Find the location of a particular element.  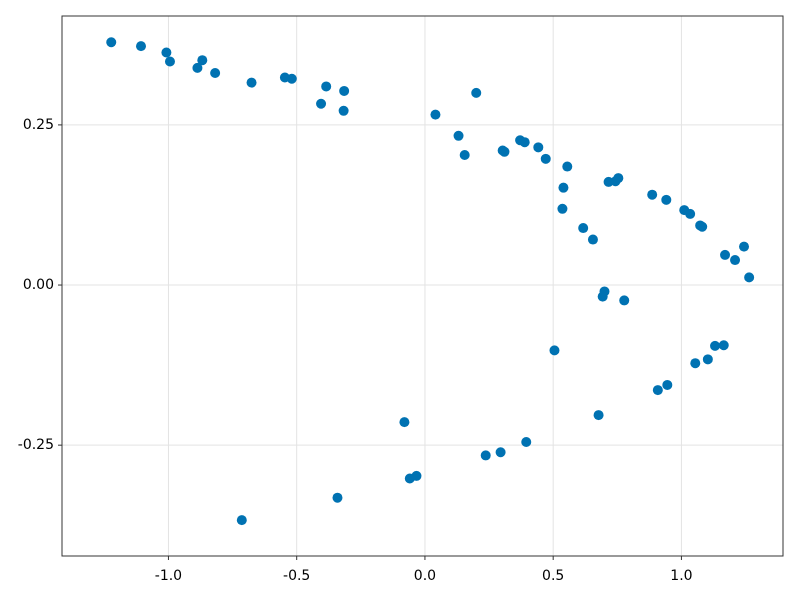

x-tick-label: 0.5 is located at coordinates (553, 576).